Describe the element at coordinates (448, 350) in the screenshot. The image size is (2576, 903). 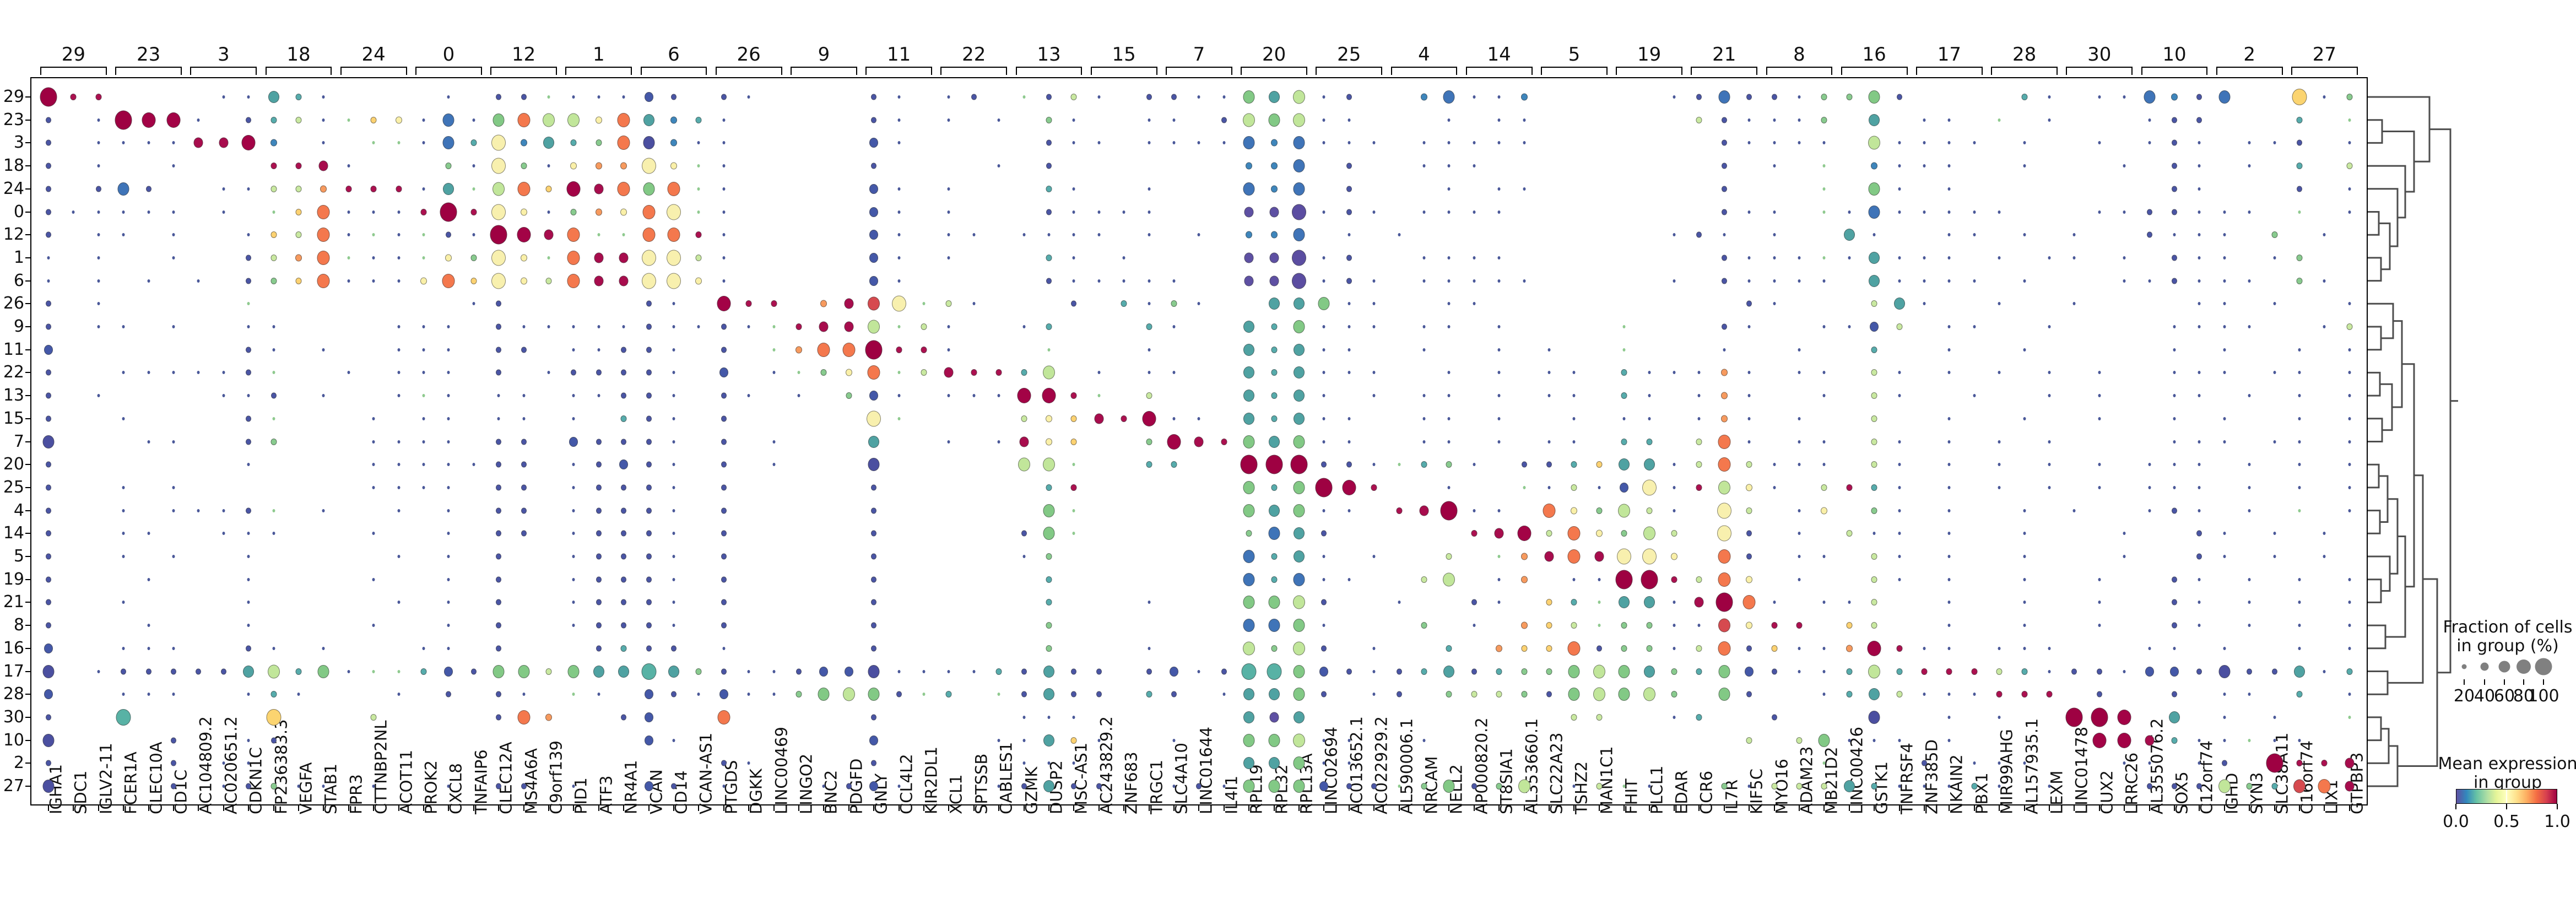
I see `dot-11-CXCL8` at that location.